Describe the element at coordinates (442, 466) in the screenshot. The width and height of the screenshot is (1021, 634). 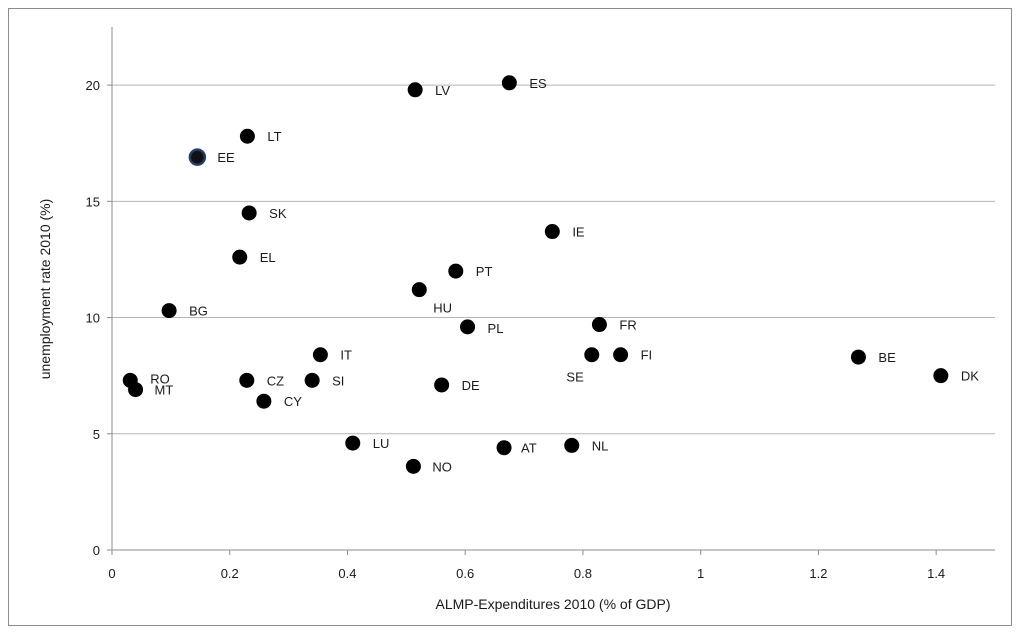
I see `point-label-NO: NO` at that location.